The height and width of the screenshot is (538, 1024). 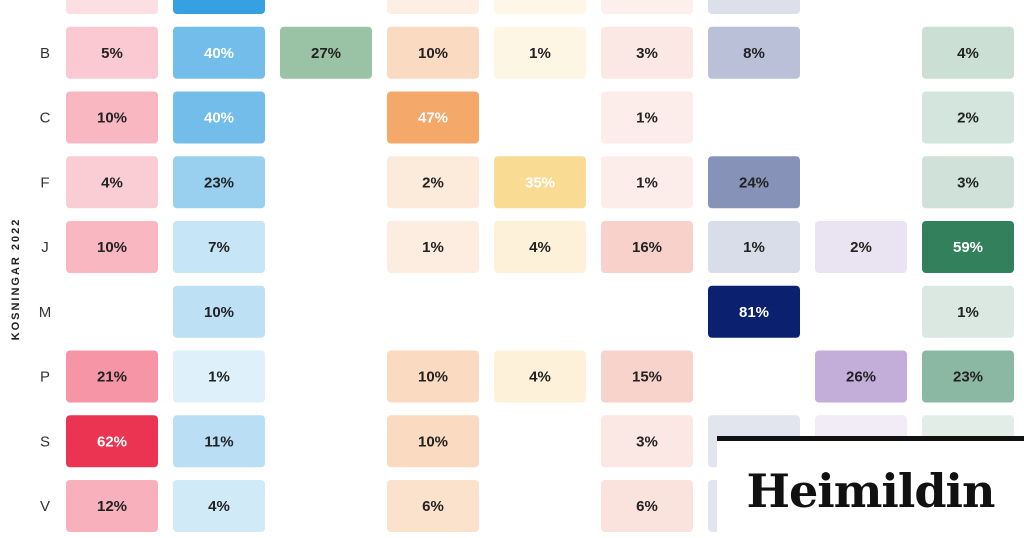 What do you see at coordinates (45, 312) in the screenshot?
I see `row-label-m: M` at bounding box center [45, 312].